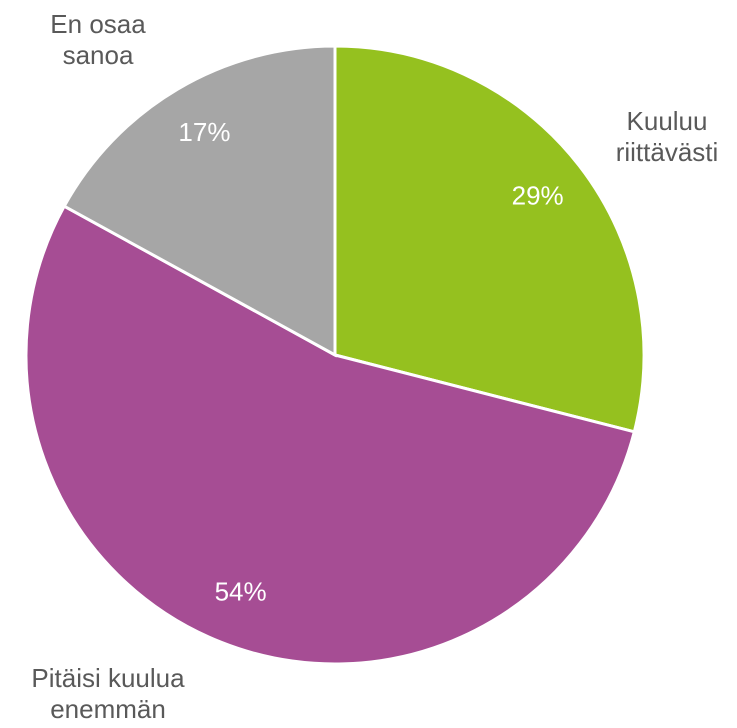  Describe the element at coordinates (98, 39) in the screenshot. I see `category-label: En osaa sanoa` at that location.